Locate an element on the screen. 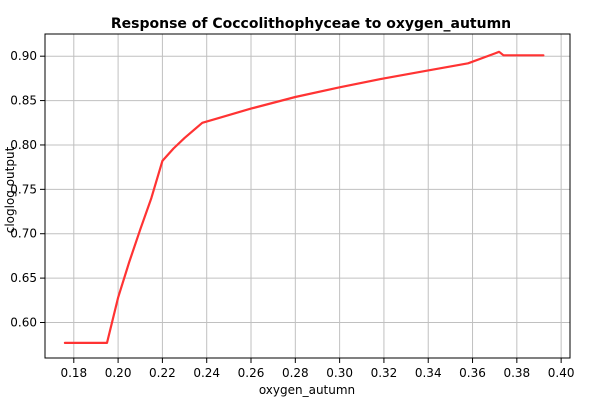 Image resolution: width=600 pixels, height=400 pixels. x-tick-label: 0.20 is located at coordinates (118, 373).